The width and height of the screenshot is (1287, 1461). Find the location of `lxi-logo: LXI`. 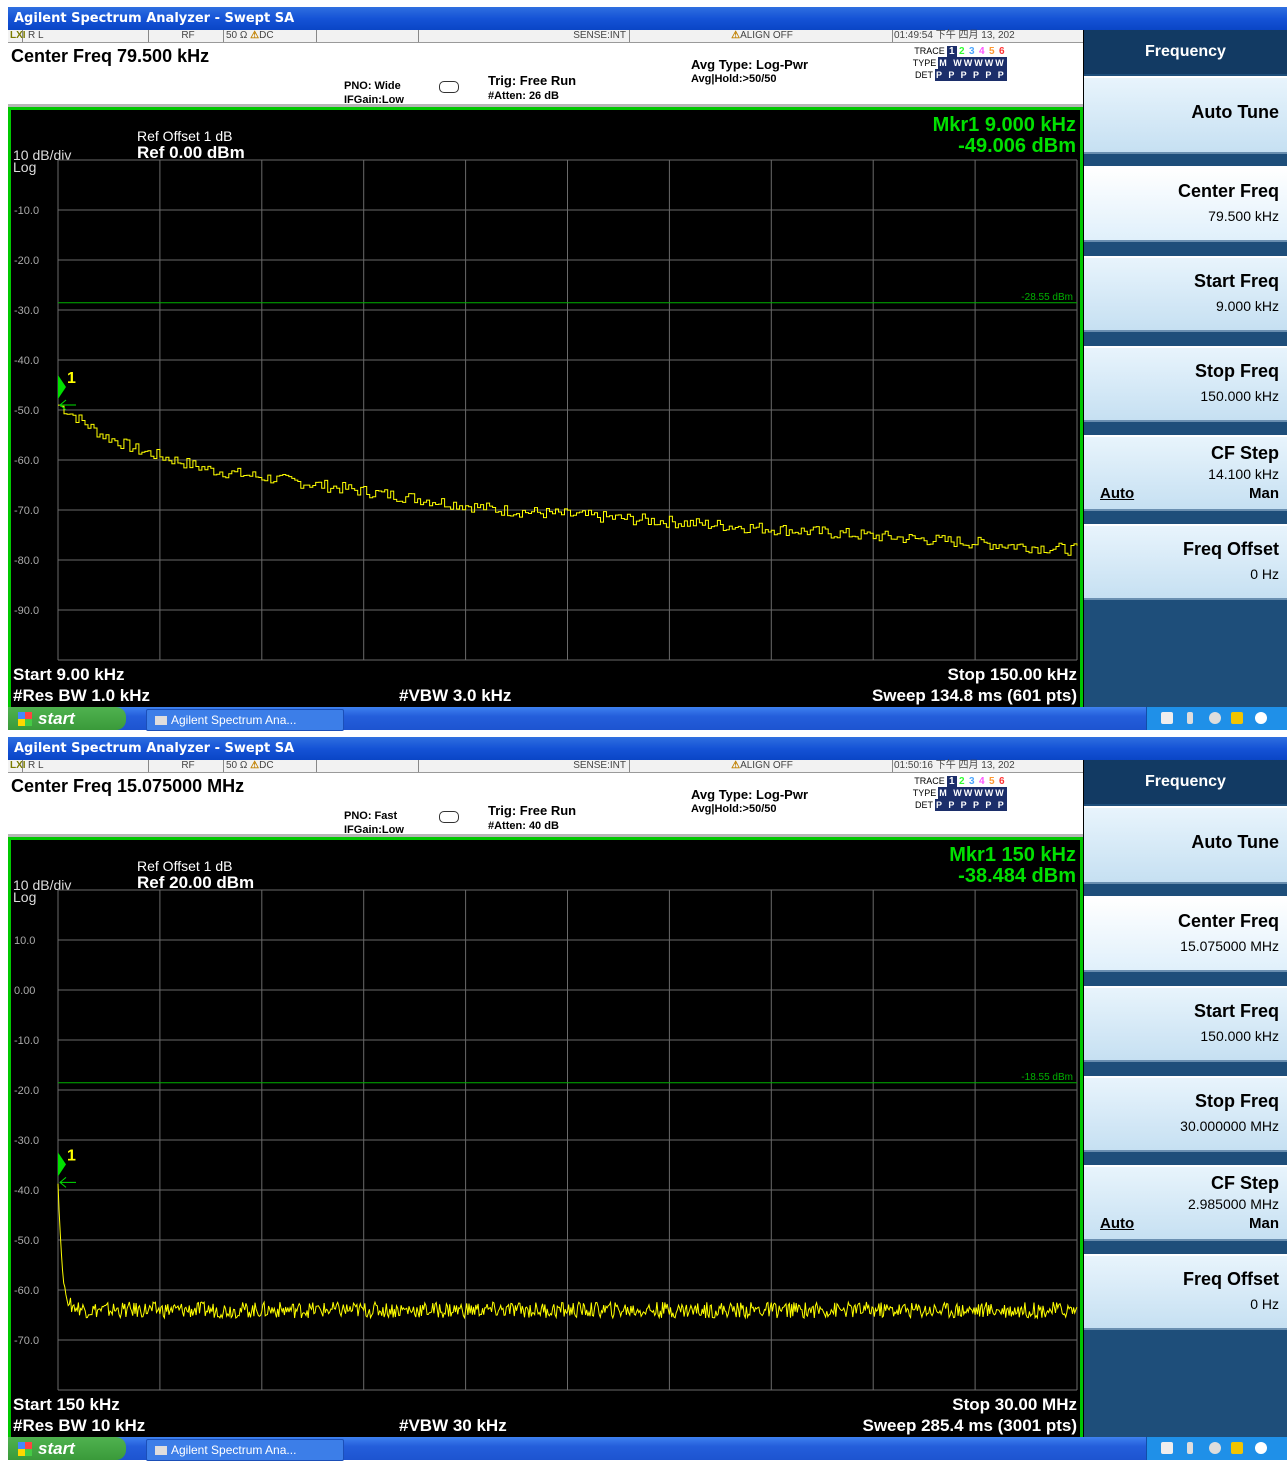

lxi-logo: LXI is located at coordinates (18, 766).